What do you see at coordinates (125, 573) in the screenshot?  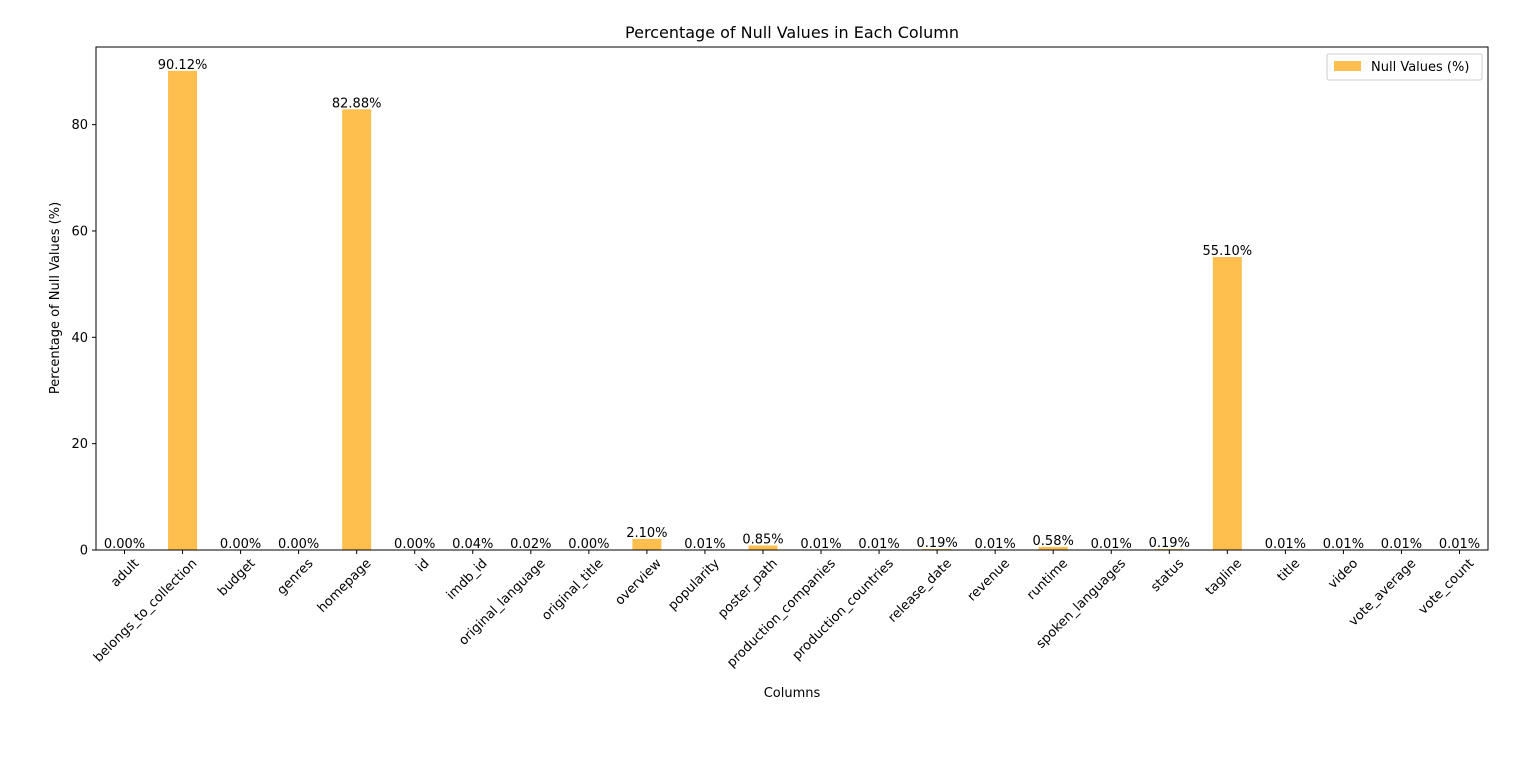 I see `x-tick-label: adult` at bounding box center [125, 573].